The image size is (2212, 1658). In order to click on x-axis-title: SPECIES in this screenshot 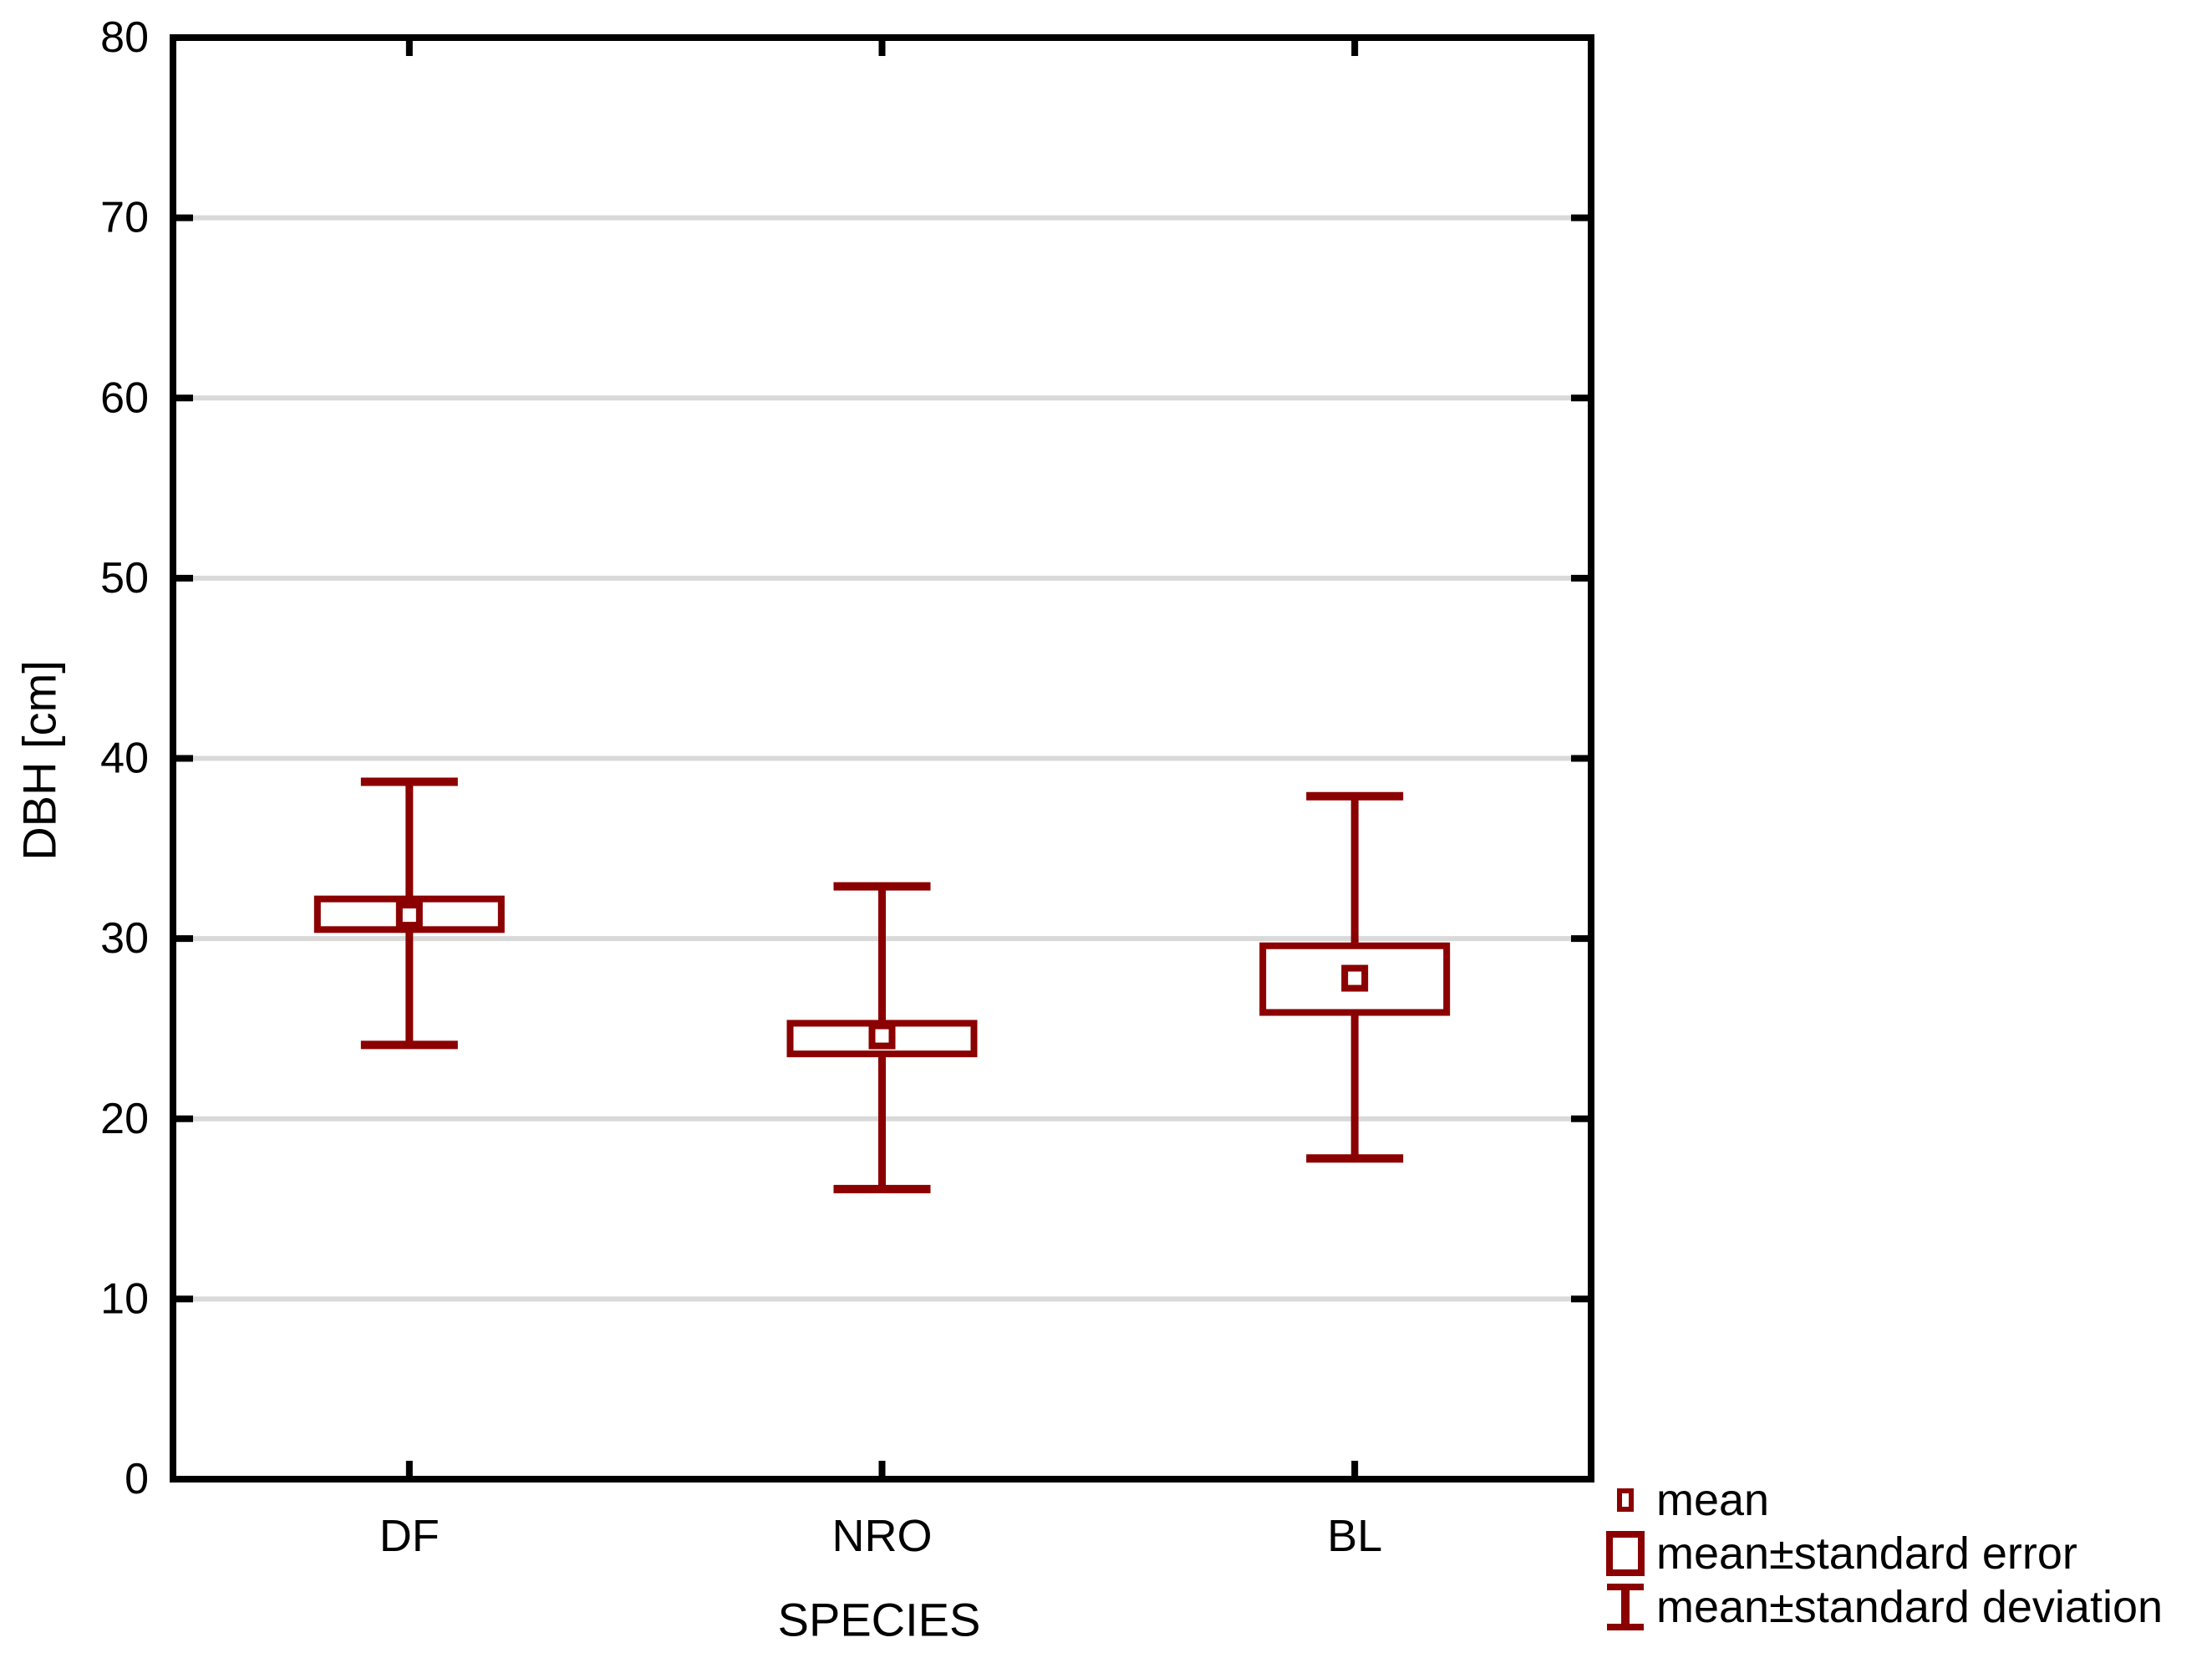, I will do `click(879, 1620)`.